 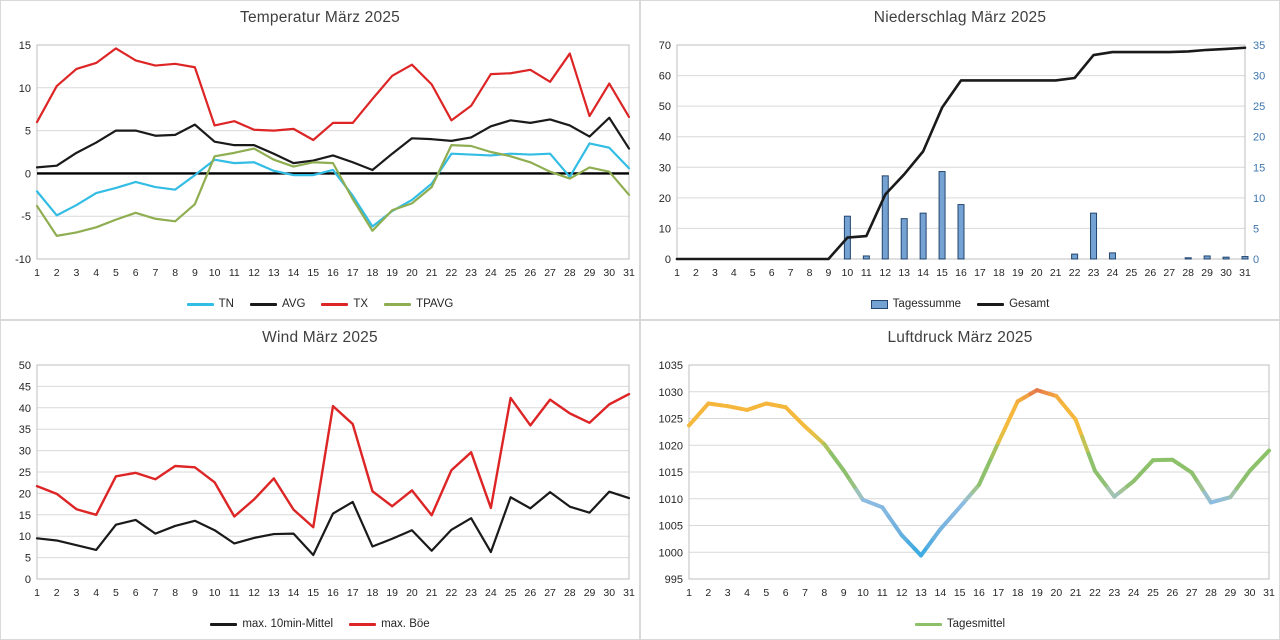 What do you see at coordinates (671, 500) in the screenshot?
I see `svg-text: 1010` at bounding box center [671, 500].